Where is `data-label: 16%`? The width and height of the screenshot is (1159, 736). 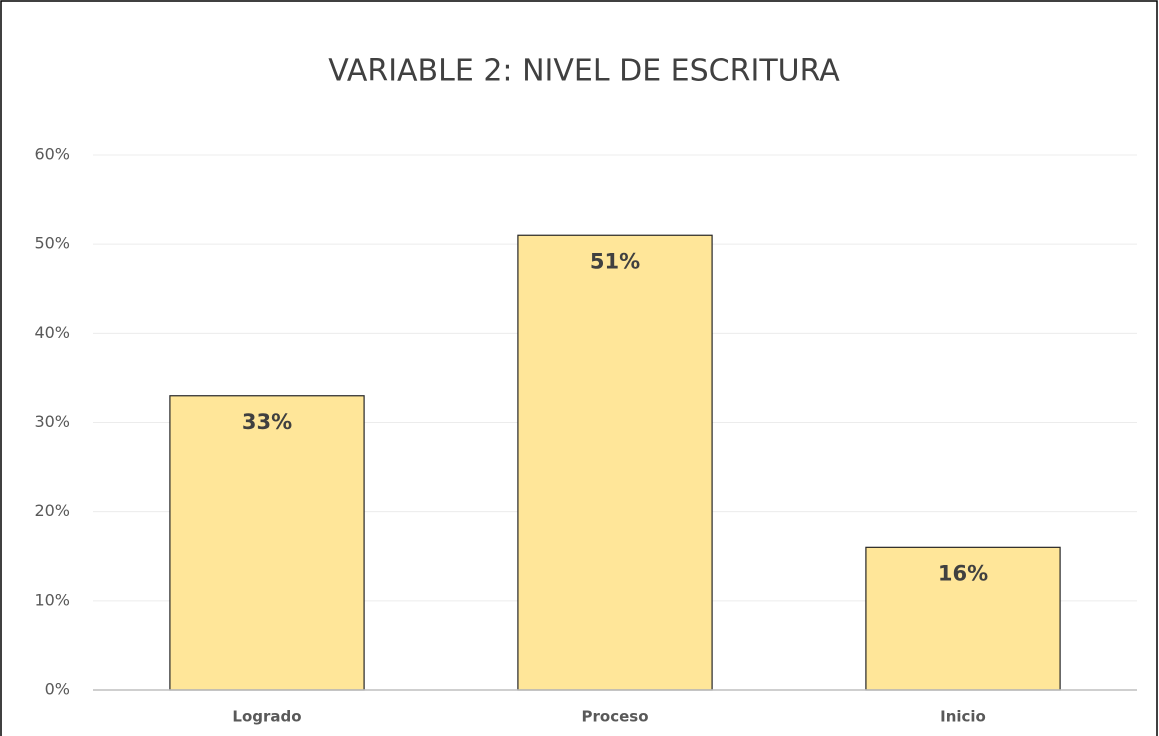
data-label: 16% is located at coordinates (963, 573).